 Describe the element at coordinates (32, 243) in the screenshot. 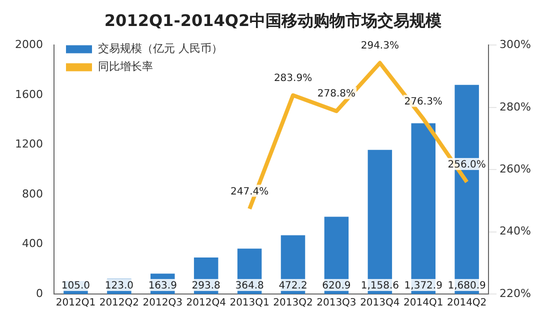

I see `y-tick-label: 400` at that location.